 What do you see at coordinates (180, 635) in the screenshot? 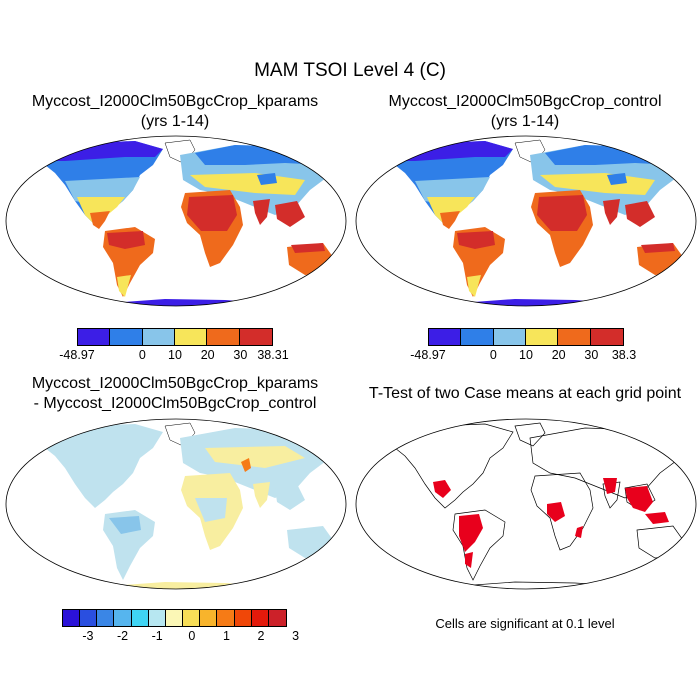
I see `colorbar-labels: -3 -2 -1 0 1 2 3` at bounding box center [180, 635].